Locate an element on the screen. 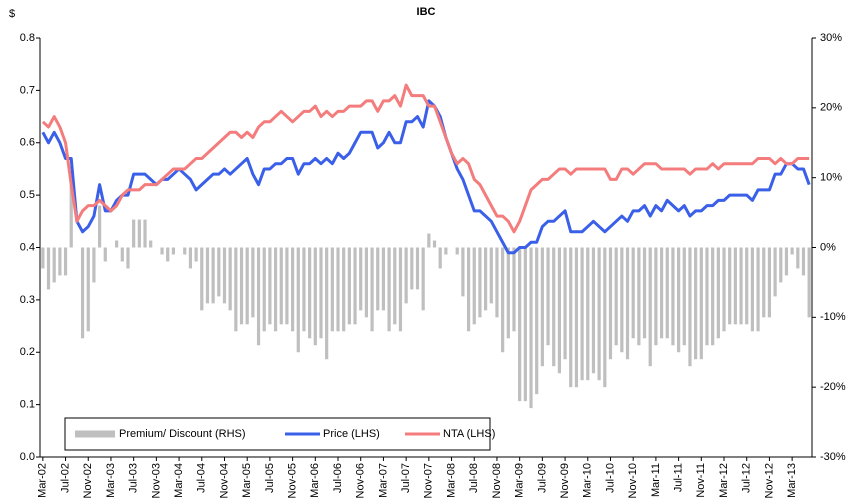 The width and height of the screenshot is (862, 504). x-tick-label: Mar-05 is located at coordinates (247, 480).